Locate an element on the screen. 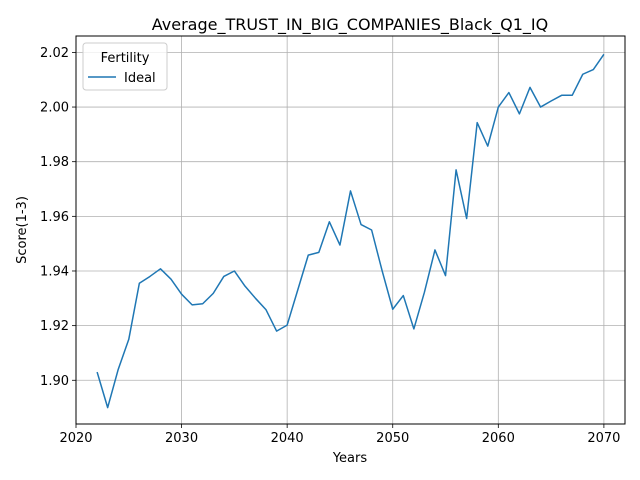 The height and width of the screenshot is (480, 640). x-tick-label: 2040 is located at coordinates (287, 438).